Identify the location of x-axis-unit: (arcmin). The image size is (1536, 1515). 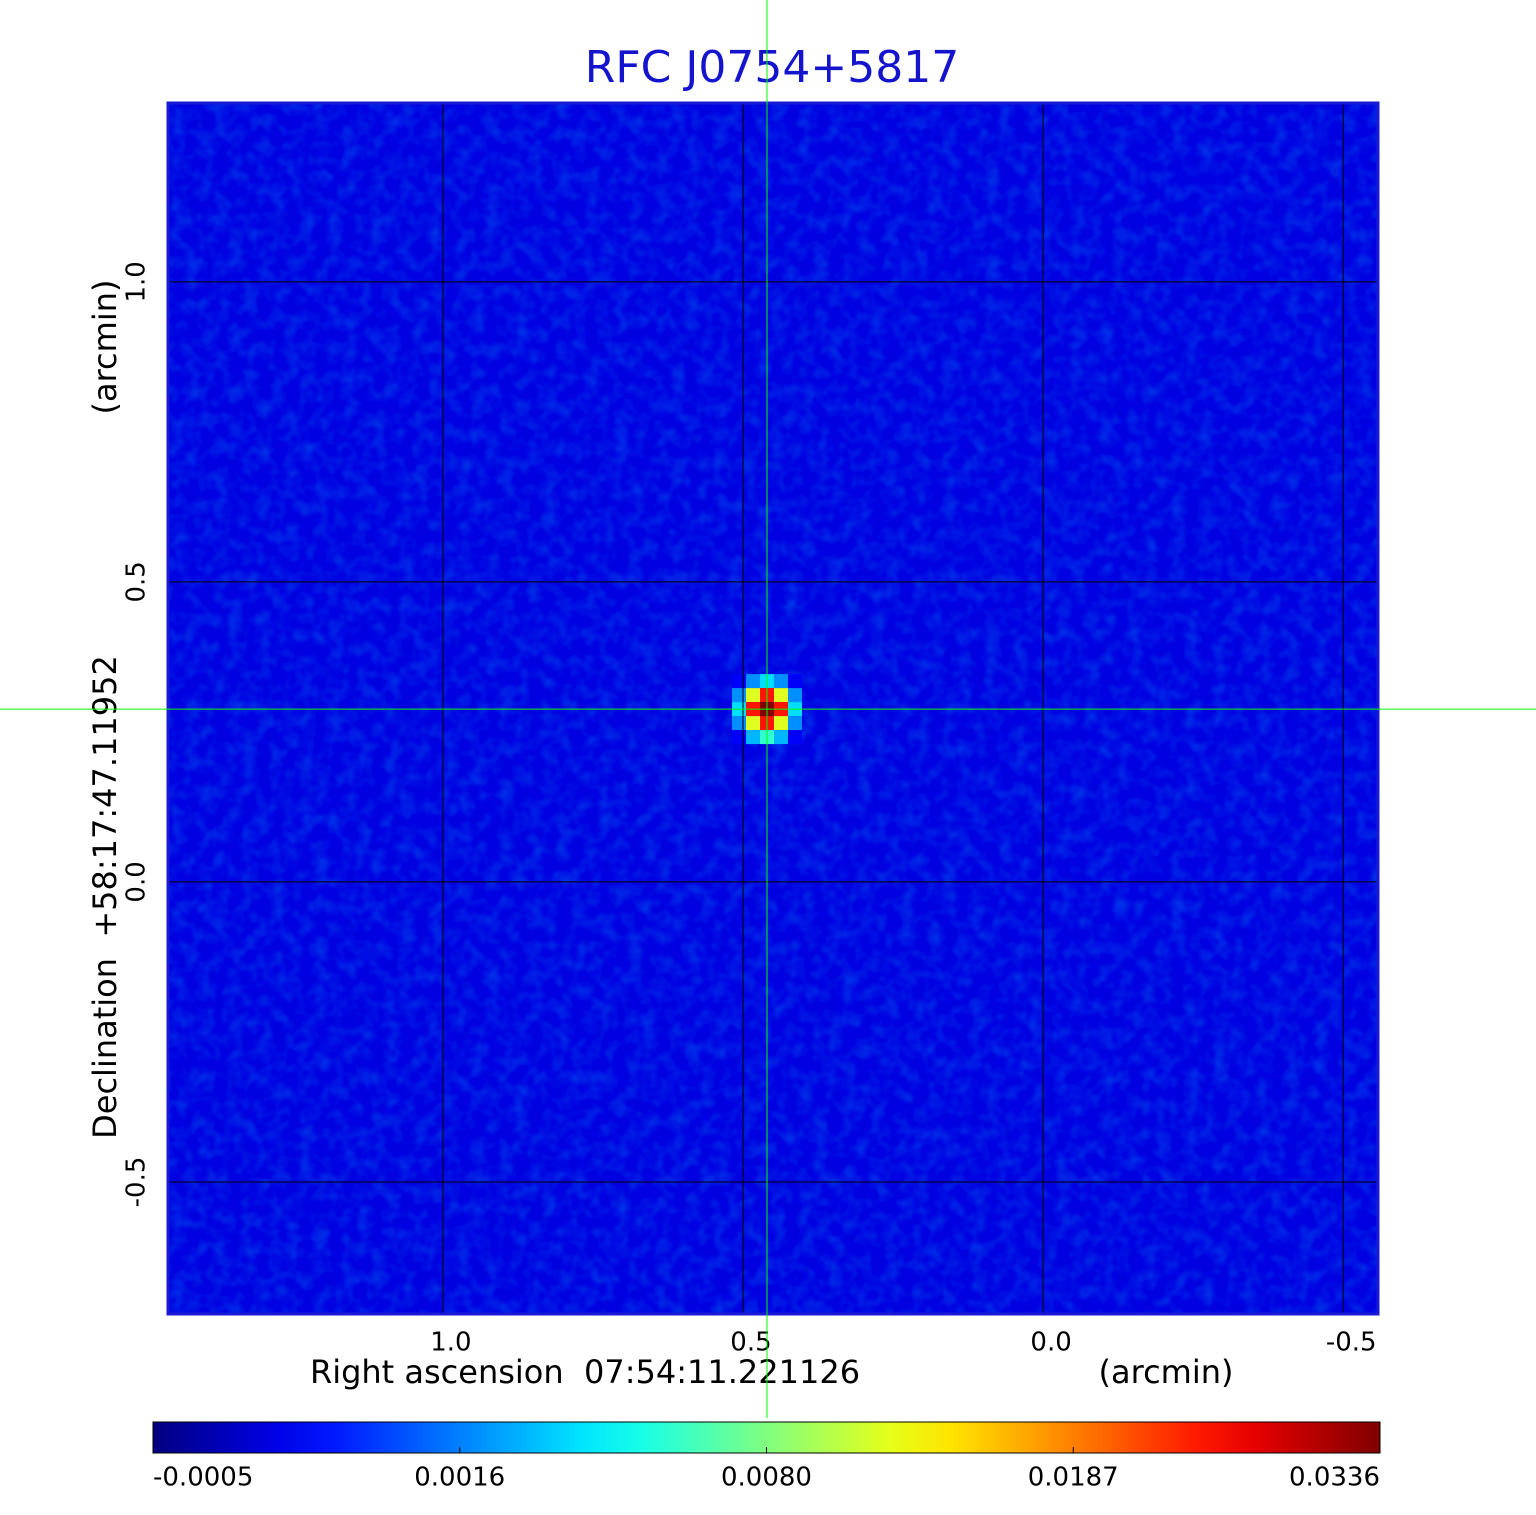
(1166, 1372).